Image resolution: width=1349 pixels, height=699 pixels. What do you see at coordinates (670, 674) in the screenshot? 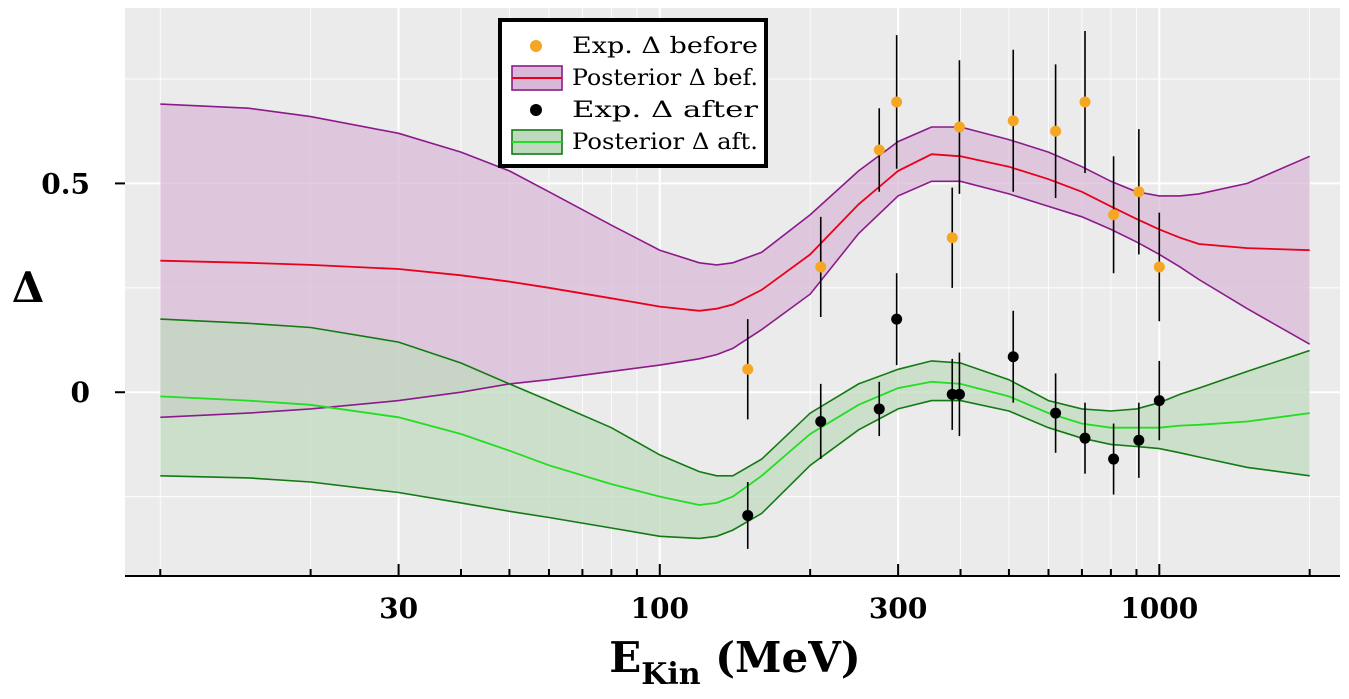
I see `x-axis-title-subscript: Kin` at bounding box center [670, 674].